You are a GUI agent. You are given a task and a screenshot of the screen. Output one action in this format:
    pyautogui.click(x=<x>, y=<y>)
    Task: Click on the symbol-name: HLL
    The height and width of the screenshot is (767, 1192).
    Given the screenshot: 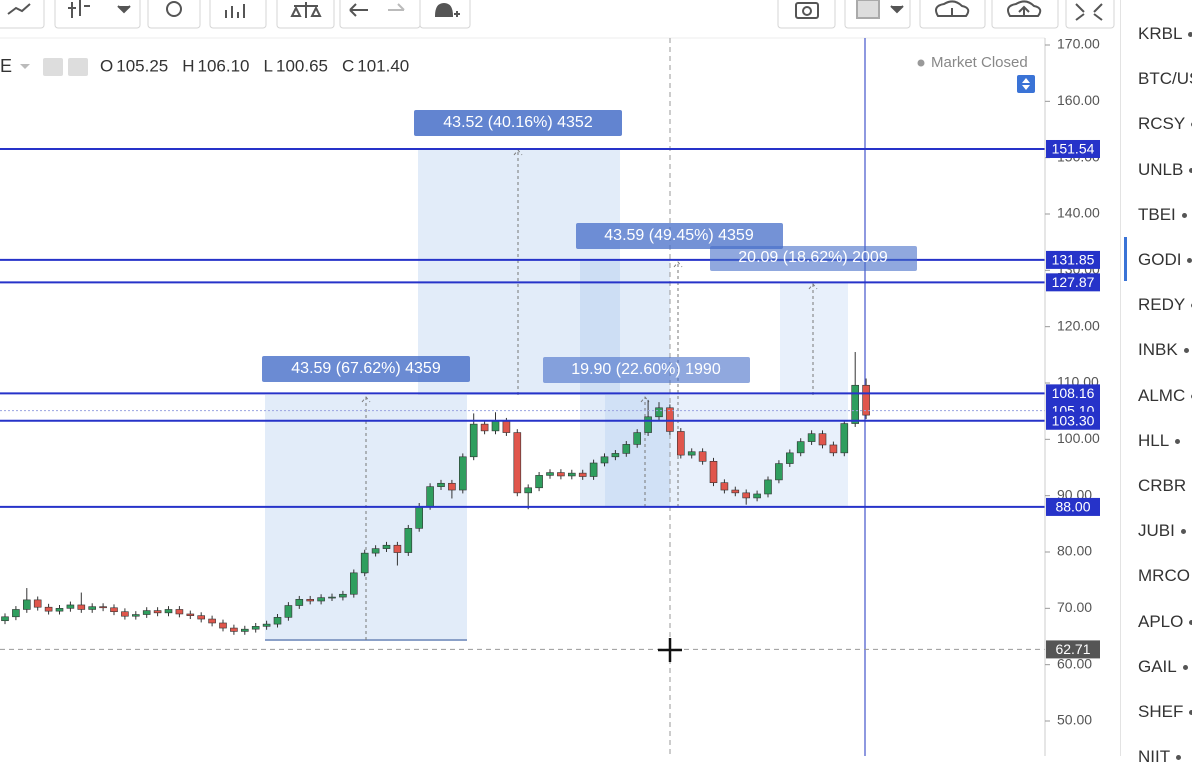 What is the action you would take?
    pyautogui.click(x=1154, y=440)
    